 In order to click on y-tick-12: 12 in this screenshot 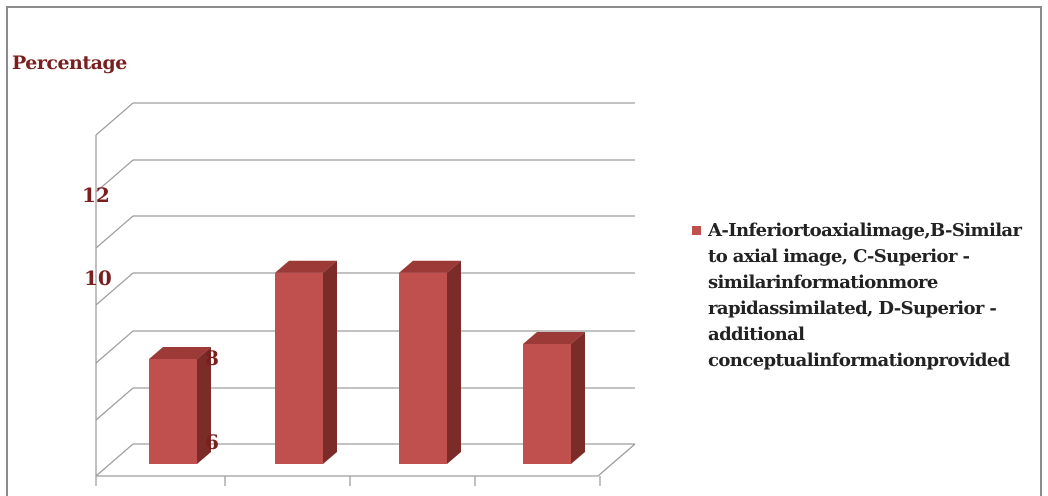, I will do `click(96, 195)`.